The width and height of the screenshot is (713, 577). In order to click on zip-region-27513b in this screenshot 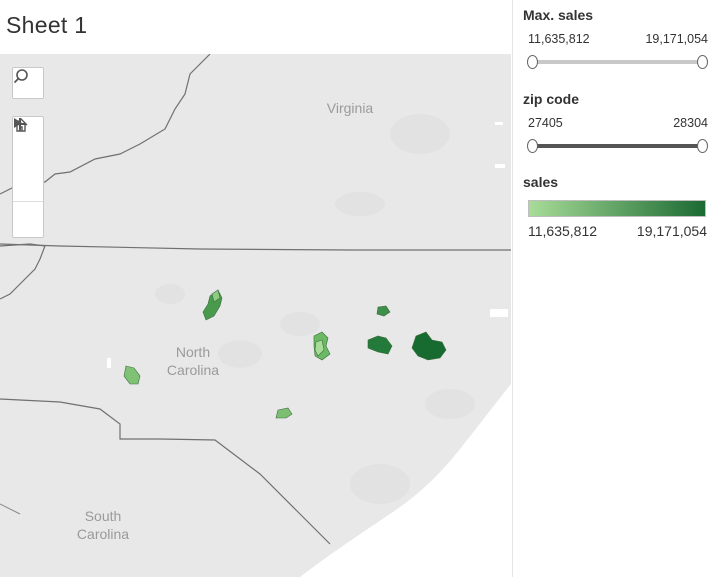, I will do `click(319, 348)`.